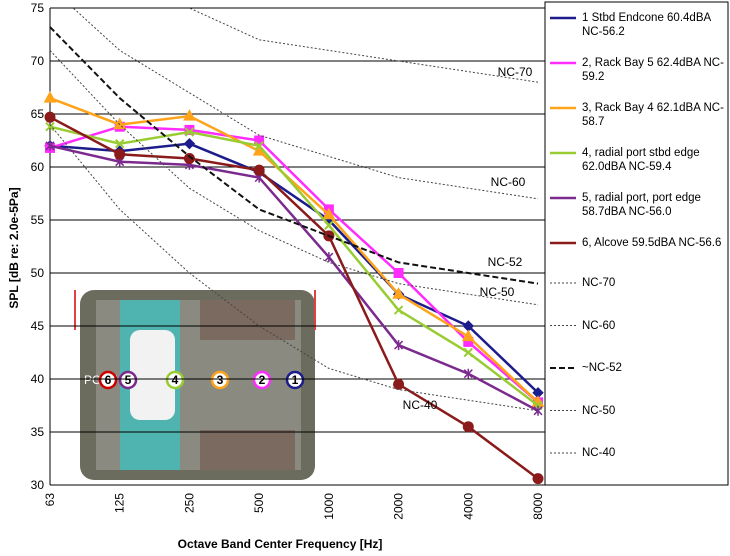 Image resolution: width=730 pixels, height=556 pixels. I want to click on x-tick-label: 1000, so click(329, 506).